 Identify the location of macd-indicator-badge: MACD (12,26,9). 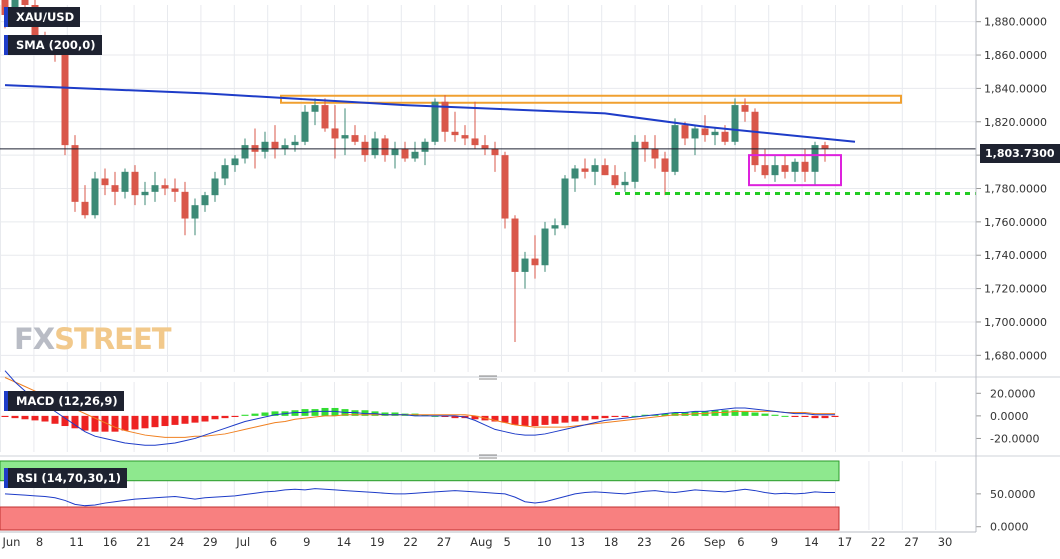
(64, 401).